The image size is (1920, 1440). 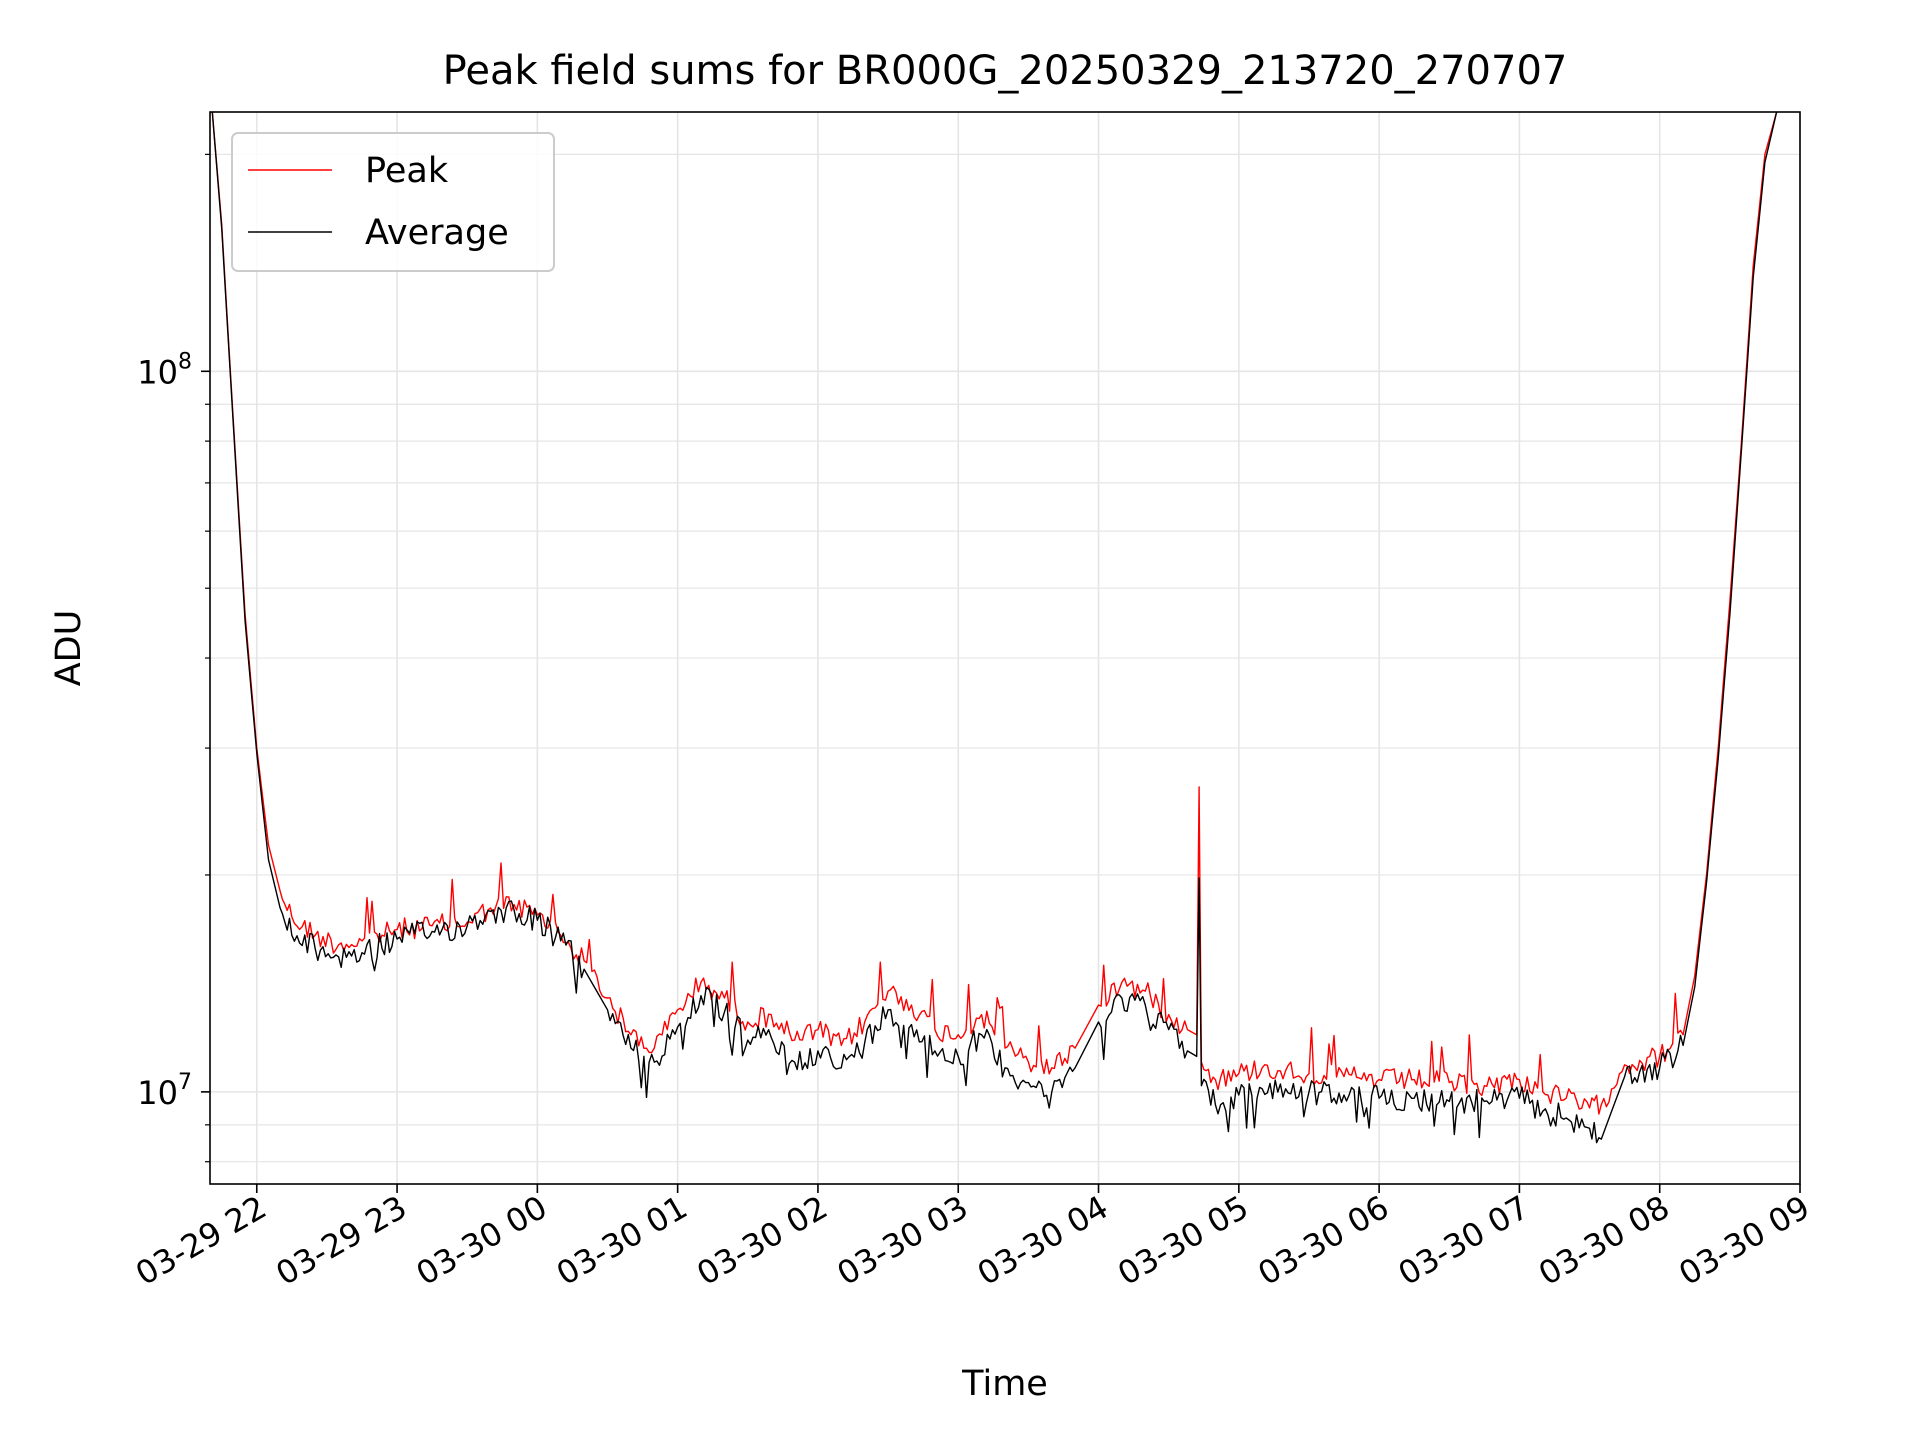 What do you see at coordinates (164, 370) in the screenshot?
I see `y-tick-label: 10⁸` at bounding box center [164, 370].